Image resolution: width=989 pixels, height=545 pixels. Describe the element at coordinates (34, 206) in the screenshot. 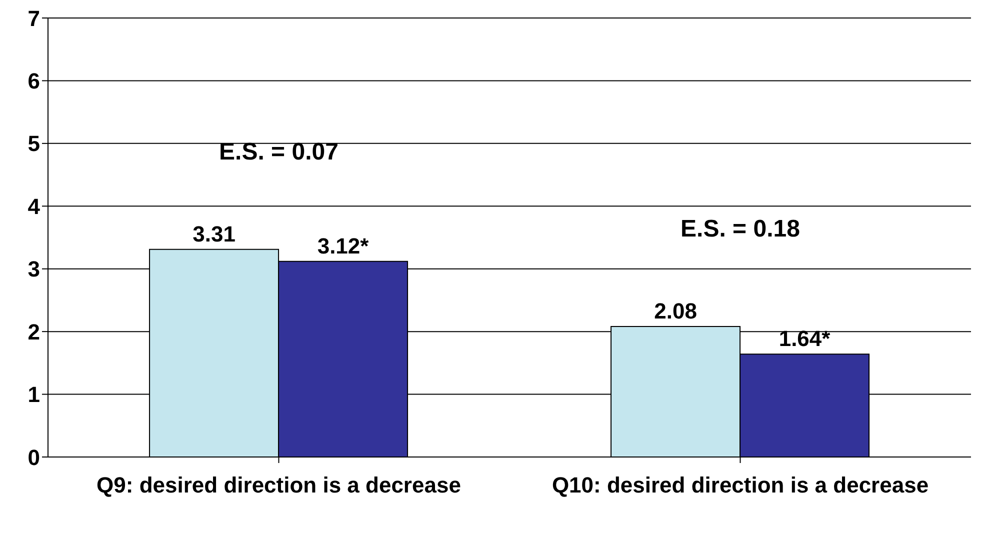

I see `y-tick-label: 4` at that location.